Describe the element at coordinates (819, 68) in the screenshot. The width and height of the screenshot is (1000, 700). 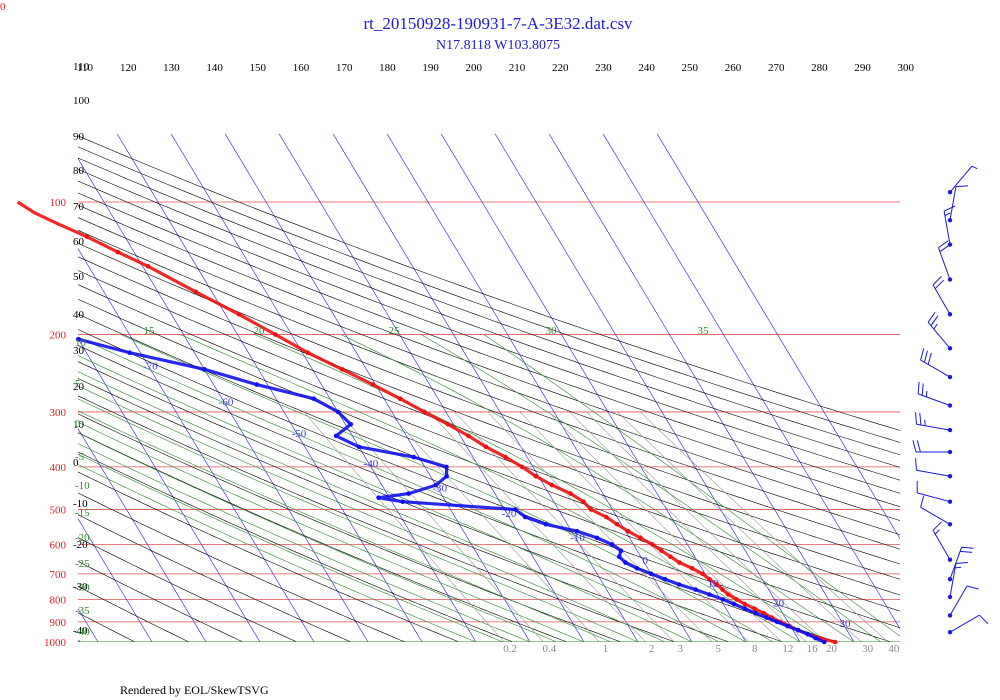
I see `dry-adiabat-top-label: 280` at that location.